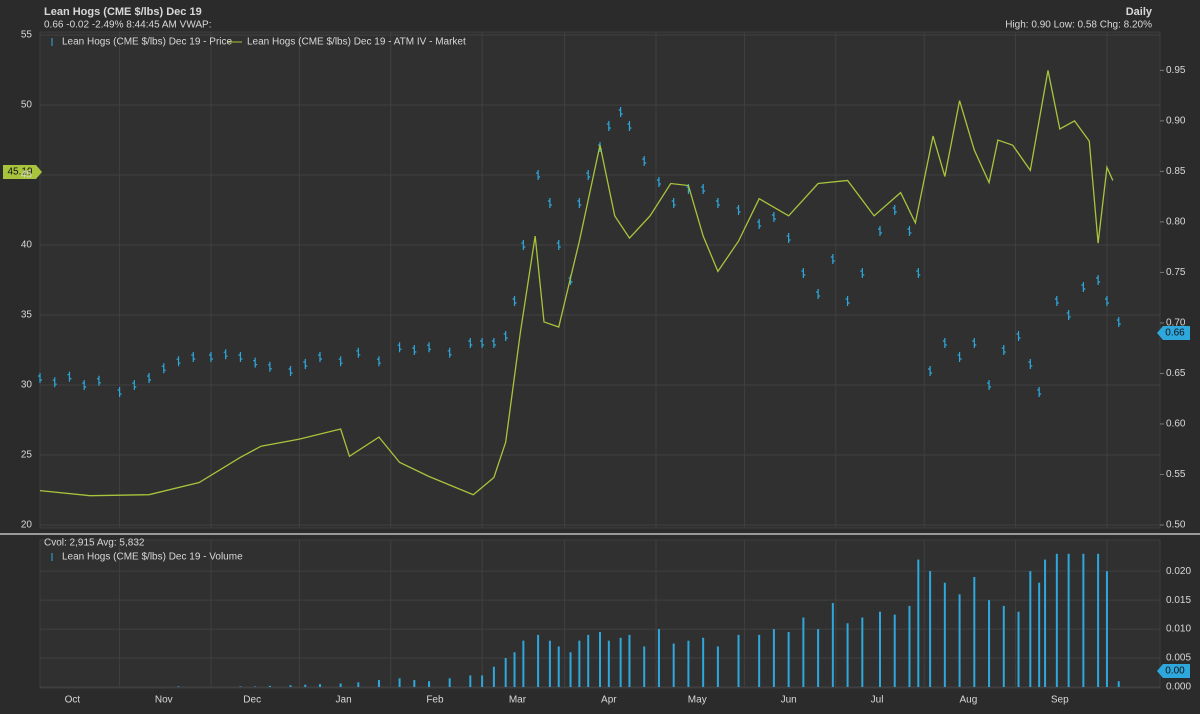  Describe the element at coordinates (27, 455) in the screenshot. I see `y-tick-label: 25` at that location.